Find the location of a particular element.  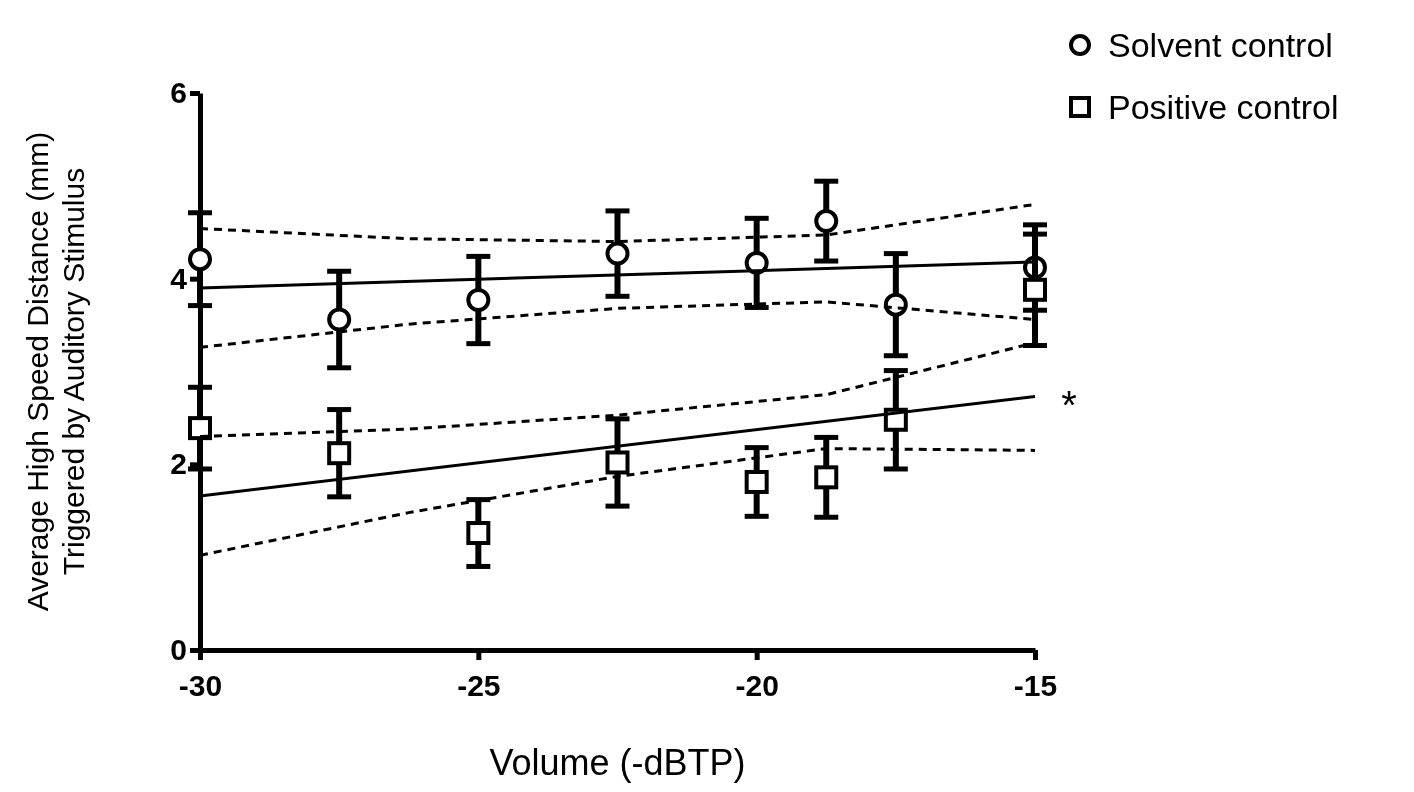

y-tick-label: 6 is located at coordinates (178, 93).